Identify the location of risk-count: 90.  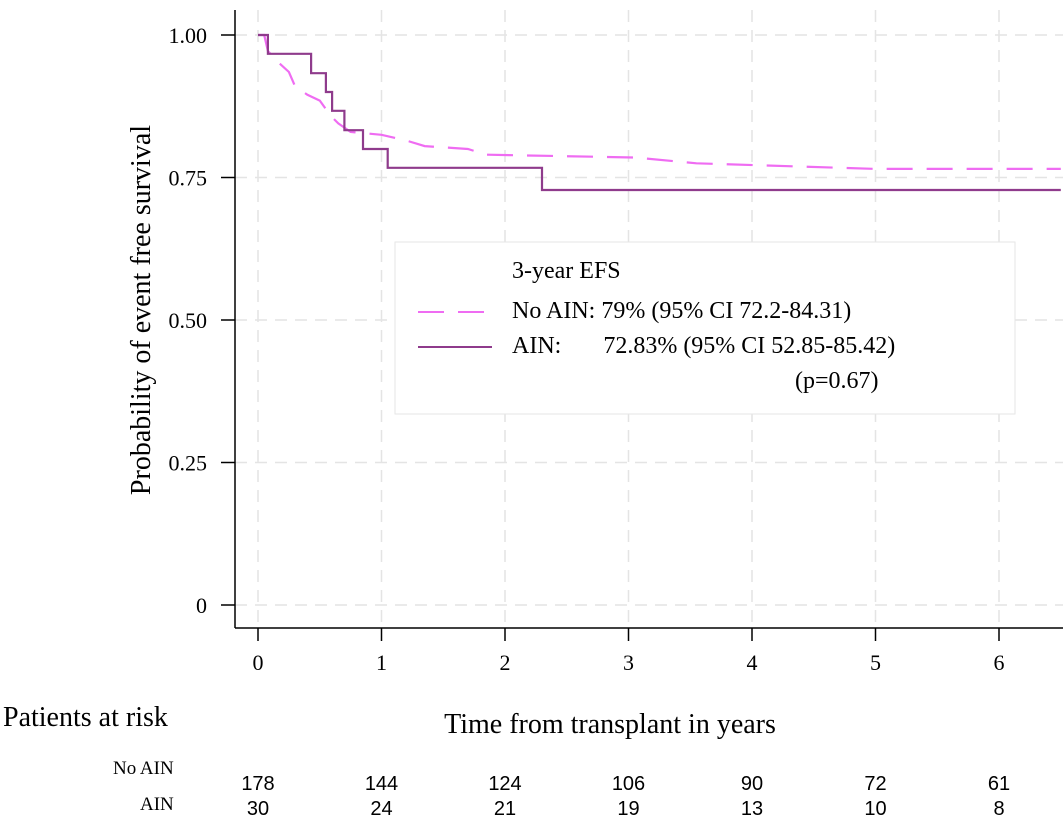
(752, 784).